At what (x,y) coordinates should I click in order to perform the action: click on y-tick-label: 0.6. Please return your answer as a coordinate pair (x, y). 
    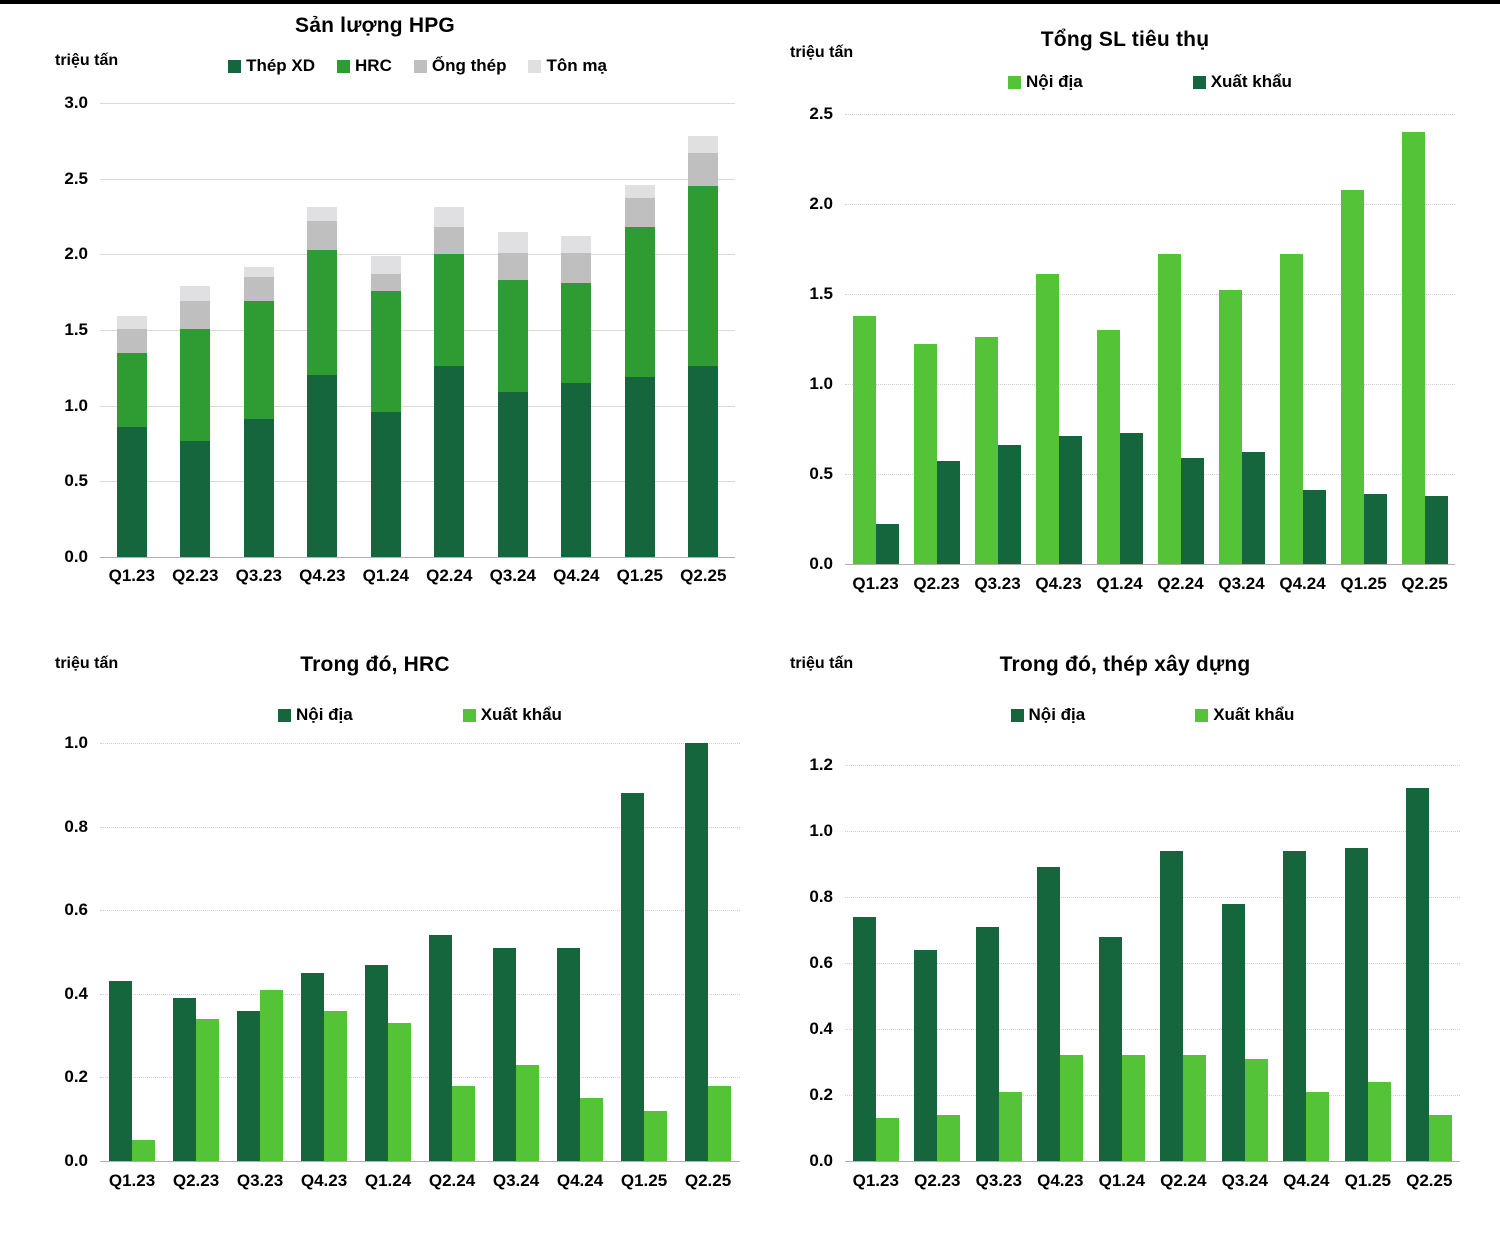
    Looking at the image, I should click on (821, 962).